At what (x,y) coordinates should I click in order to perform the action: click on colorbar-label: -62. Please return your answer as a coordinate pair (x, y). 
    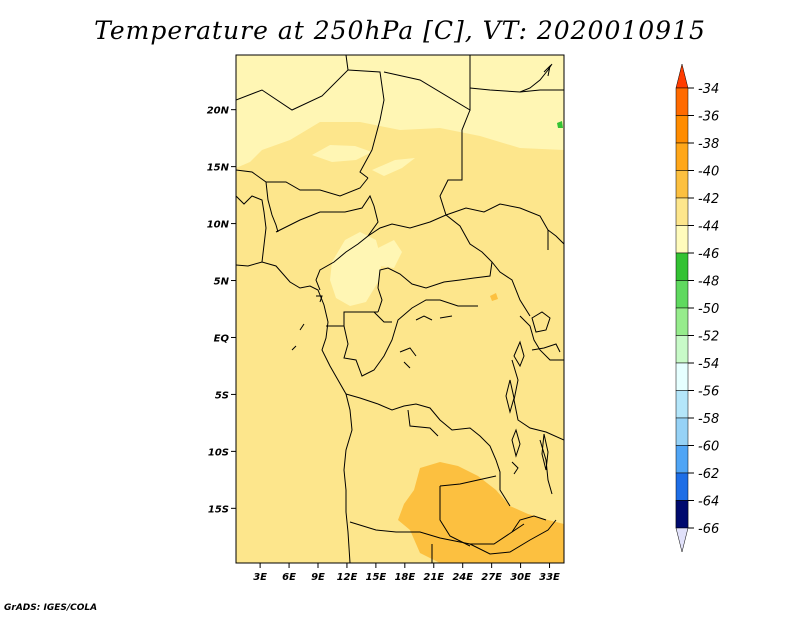
    Looking at the image, I should click on (708, 474).